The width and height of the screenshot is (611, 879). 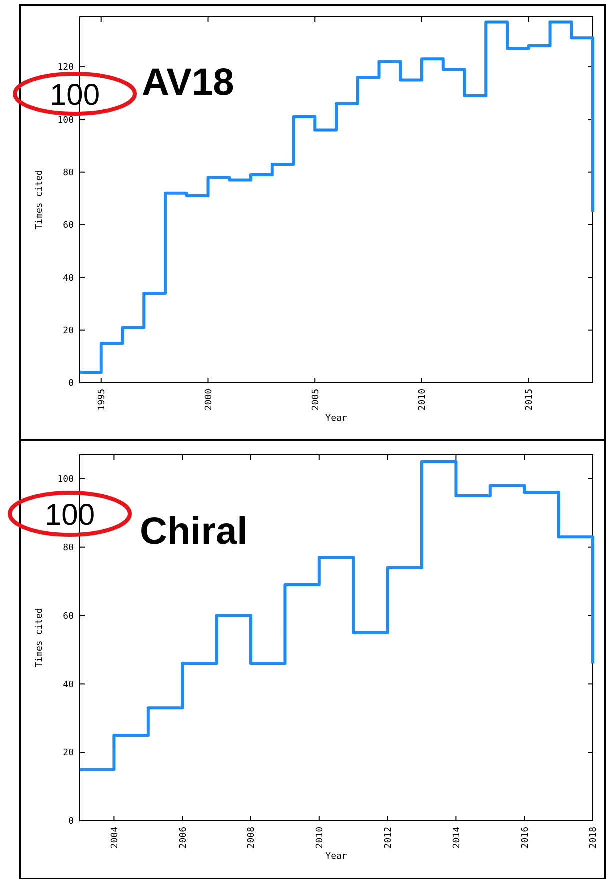 I want to click on text: Chiral, so click(x=194, y=532).